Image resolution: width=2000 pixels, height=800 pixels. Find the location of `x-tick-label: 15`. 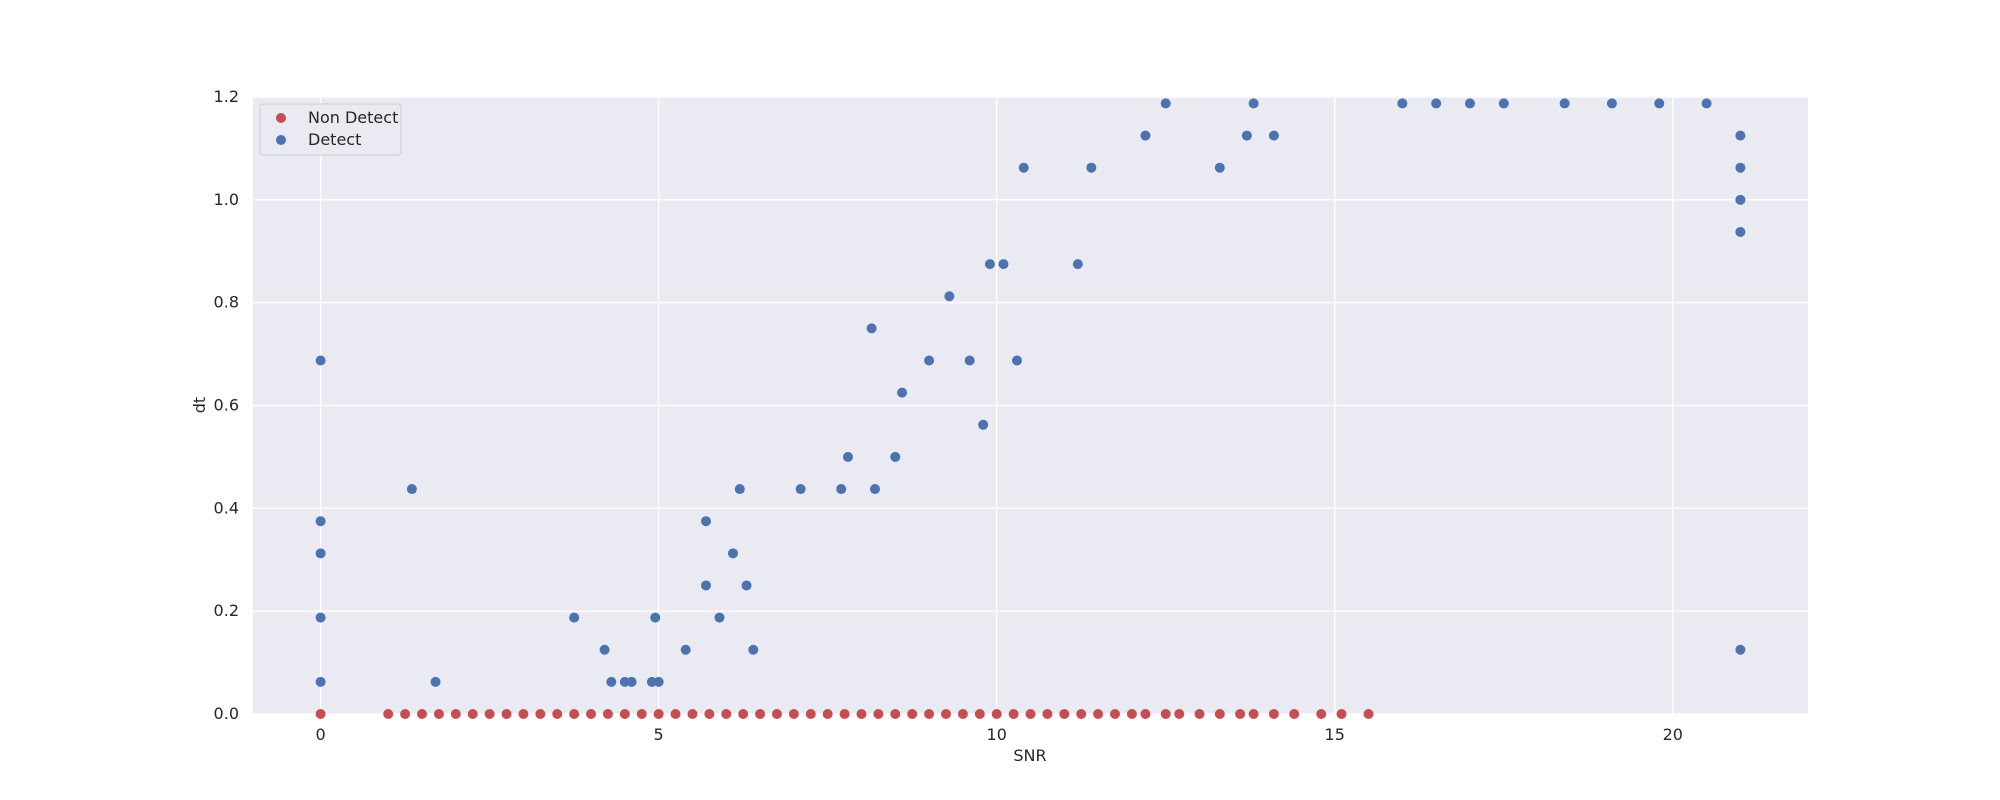

x-tick-label: 15 is located at coordinates (1335, 734).